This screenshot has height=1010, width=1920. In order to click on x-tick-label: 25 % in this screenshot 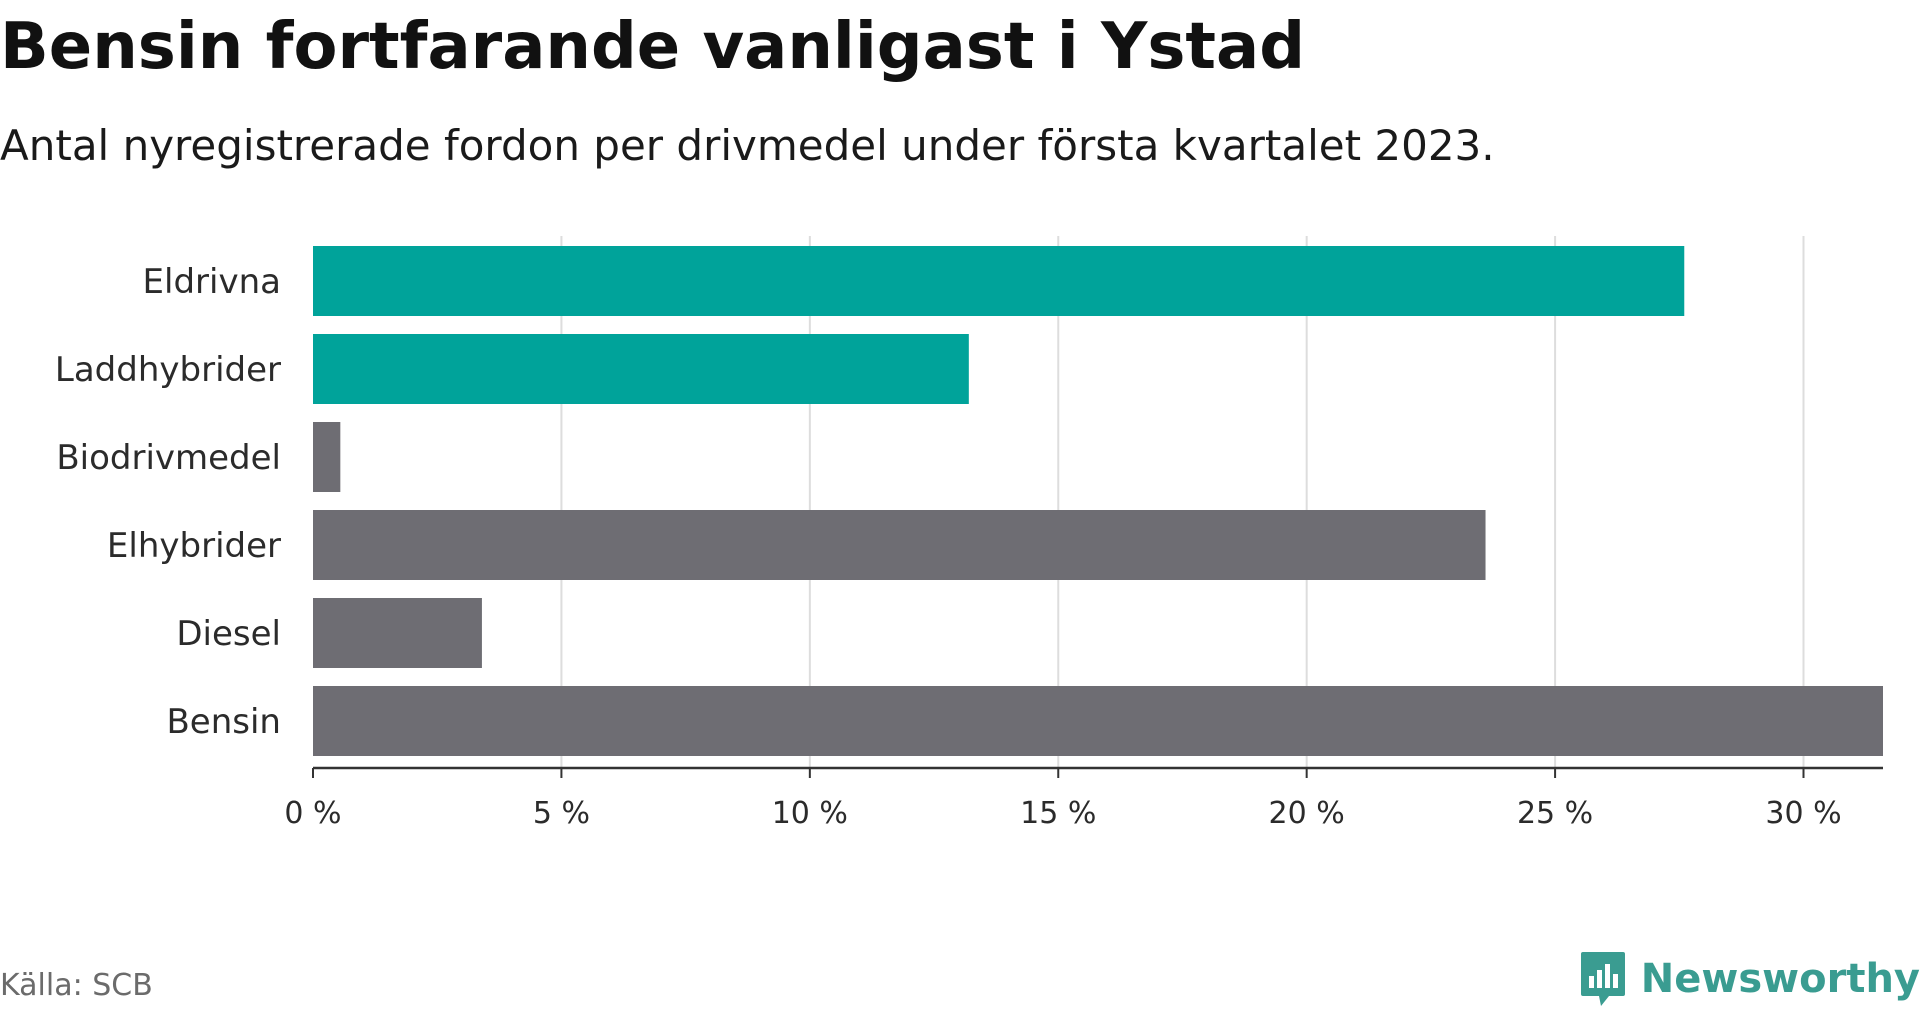, I will do `click(1555, 813)`.